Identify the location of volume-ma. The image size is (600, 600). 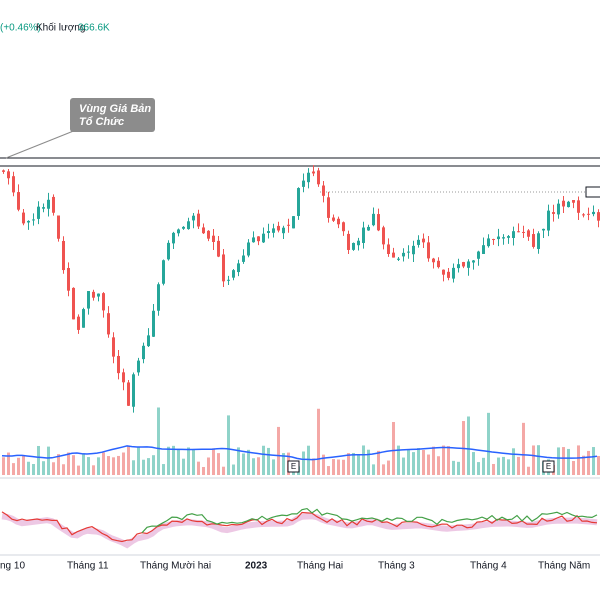
(299, 453).